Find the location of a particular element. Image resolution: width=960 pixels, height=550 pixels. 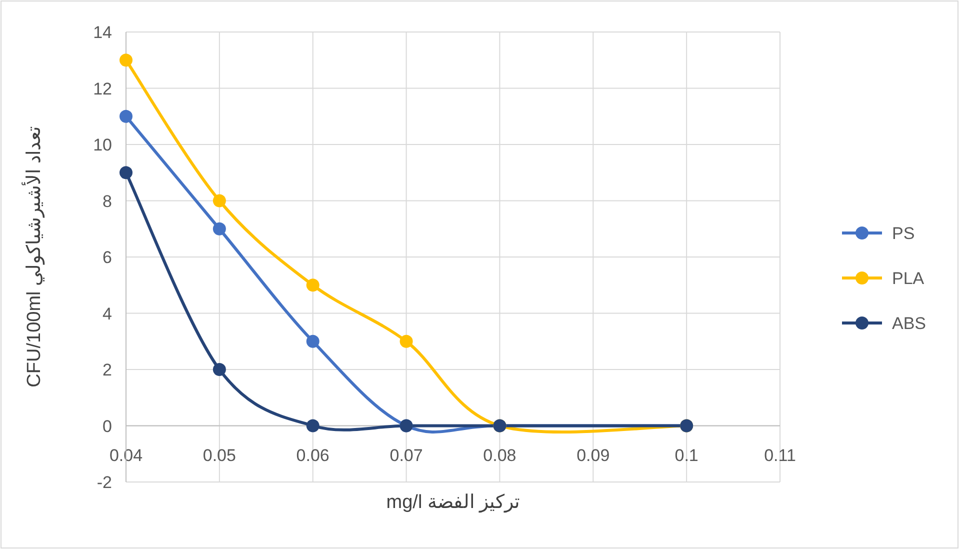

x-tick-label: 0.1 is located at coordinates (686, 455).